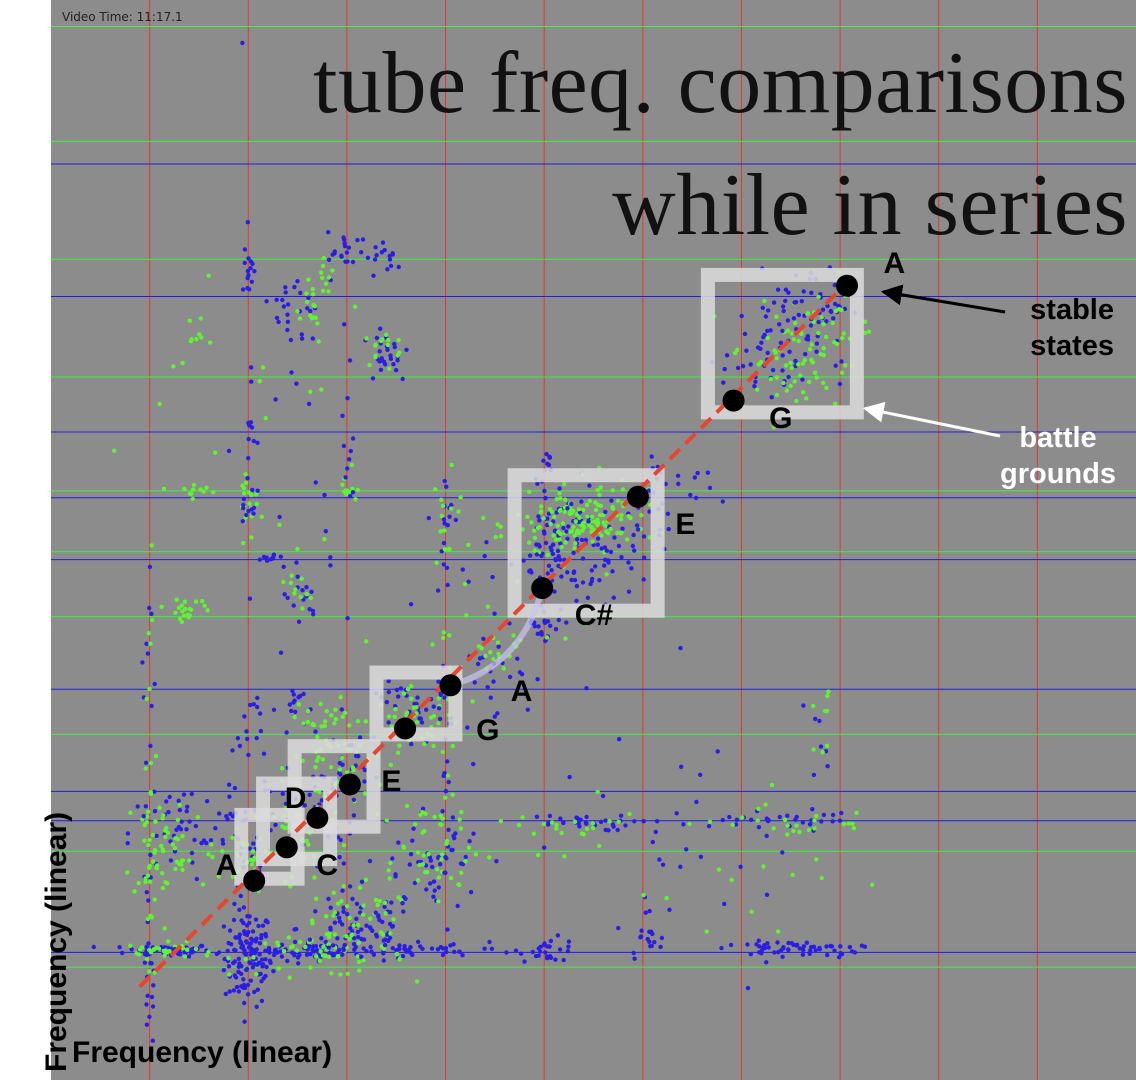  I want to click on stable-state-marker, so click(349, 784).